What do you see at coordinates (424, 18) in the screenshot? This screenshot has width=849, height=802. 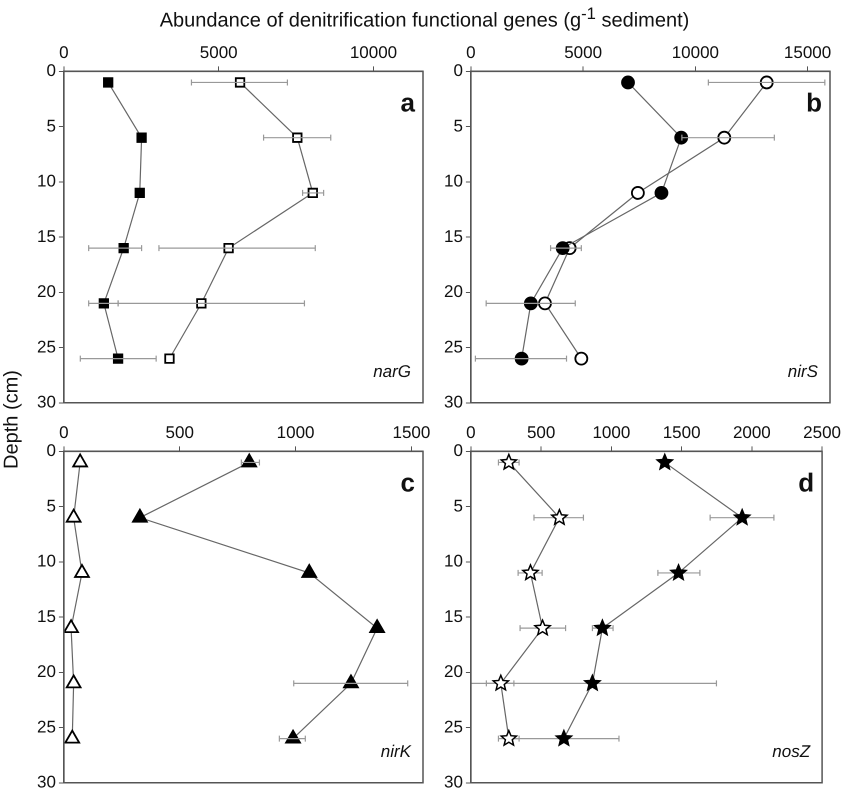 I see `chart-title: Abundance of denitrification functional genes (g$^{-1}$ sediment)` at bounding box center [424, 18].